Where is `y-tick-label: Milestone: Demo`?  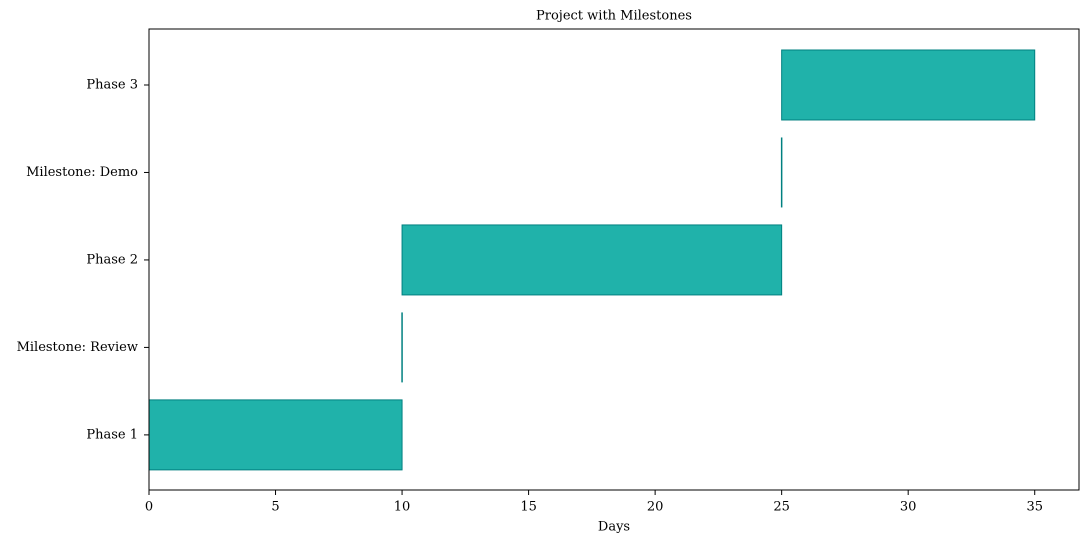
y-tick-label: Milestone: Demo is located at coordinates (82, 172).